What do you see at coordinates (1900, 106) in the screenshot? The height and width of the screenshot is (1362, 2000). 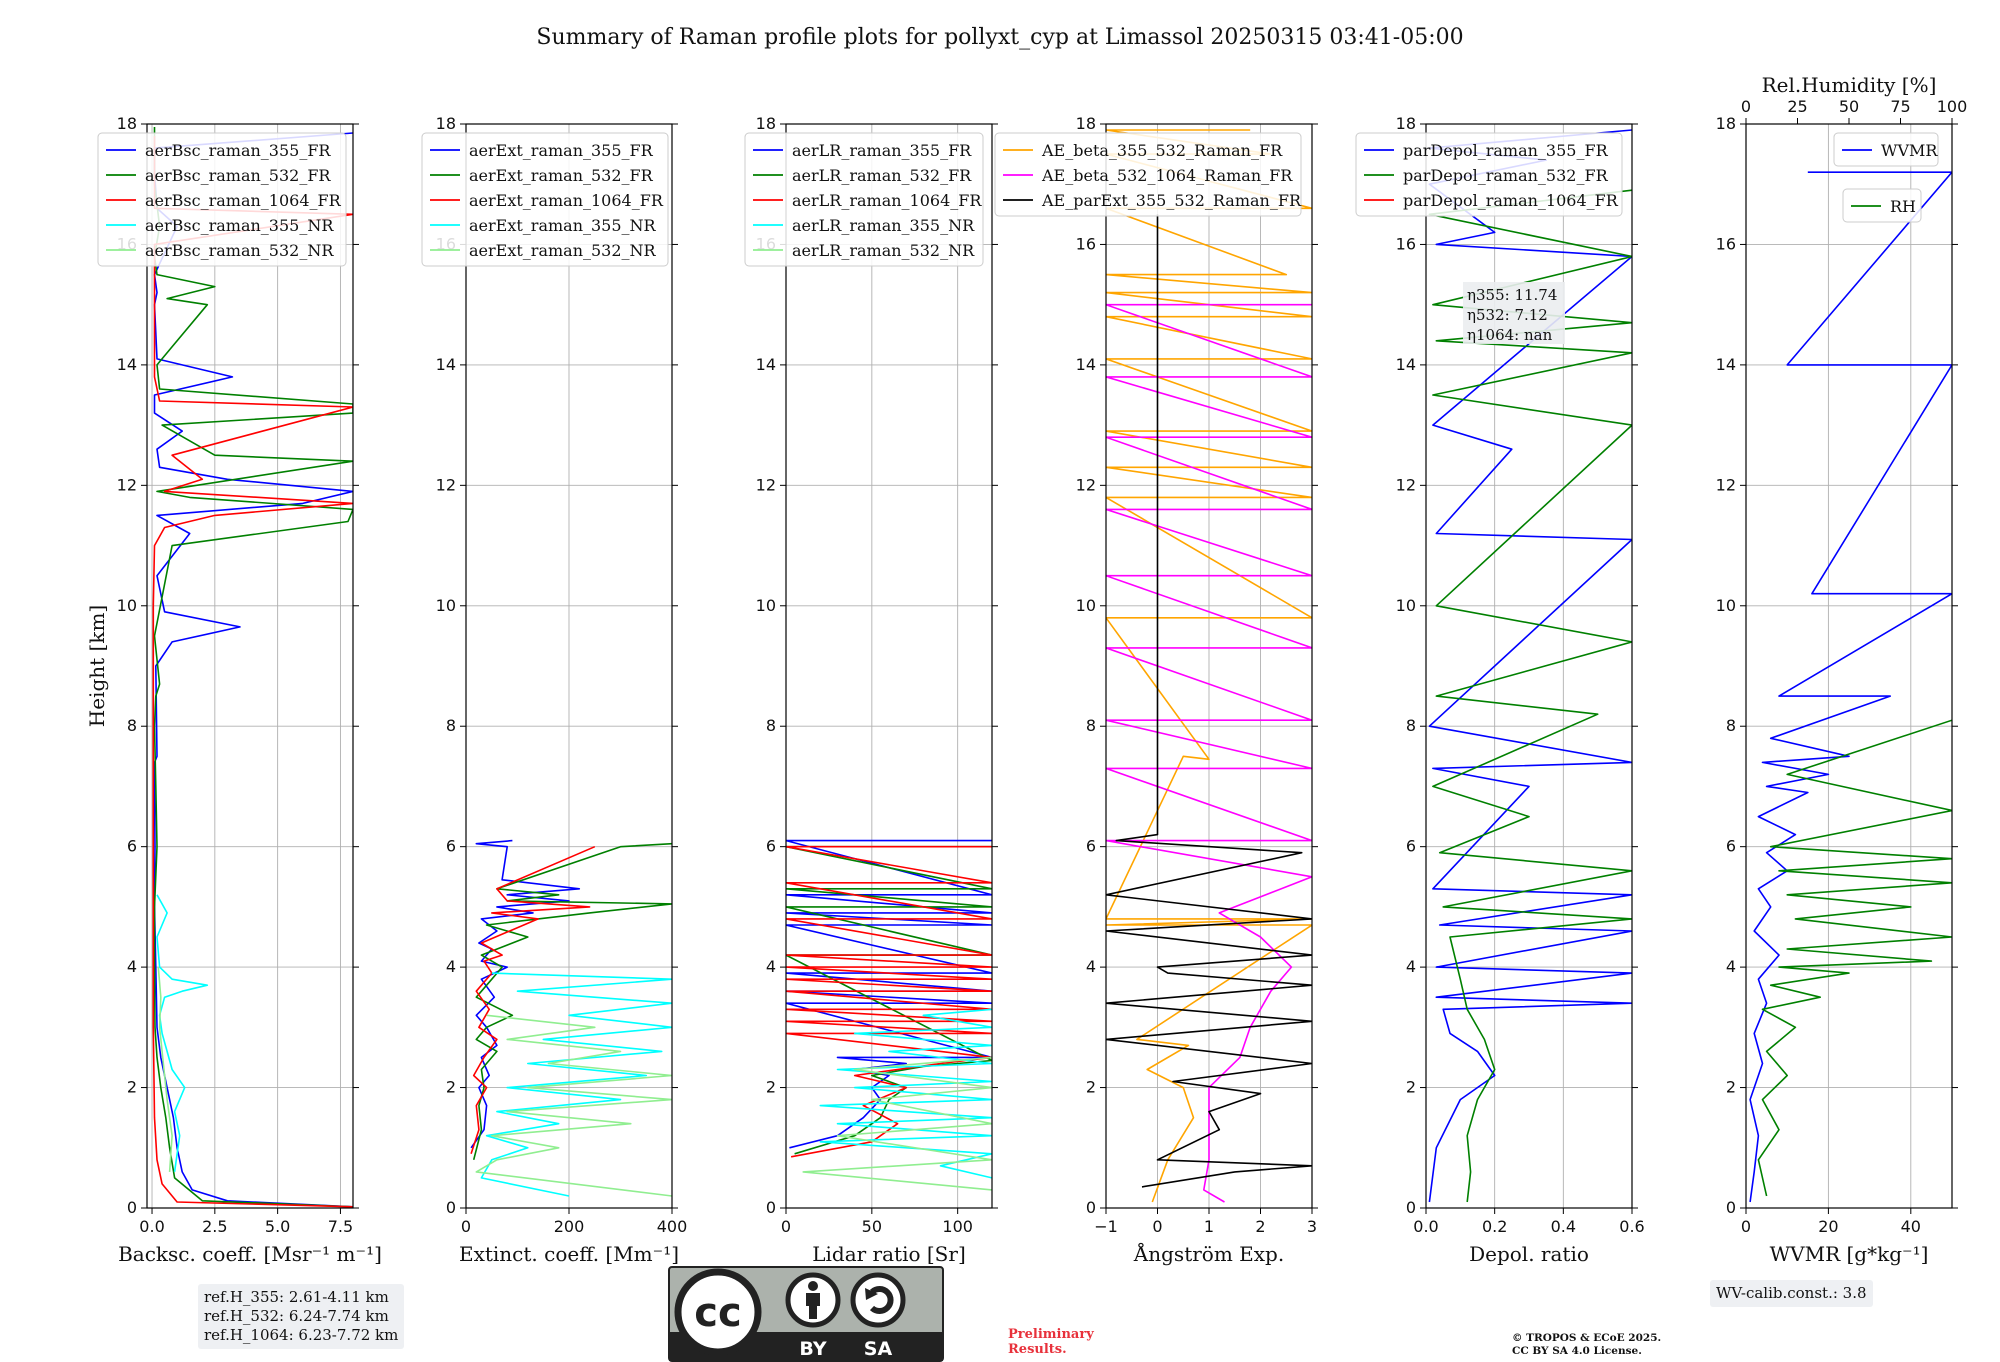 I see `top-x-tick-label: 75` at bounding box center [1900, 106].